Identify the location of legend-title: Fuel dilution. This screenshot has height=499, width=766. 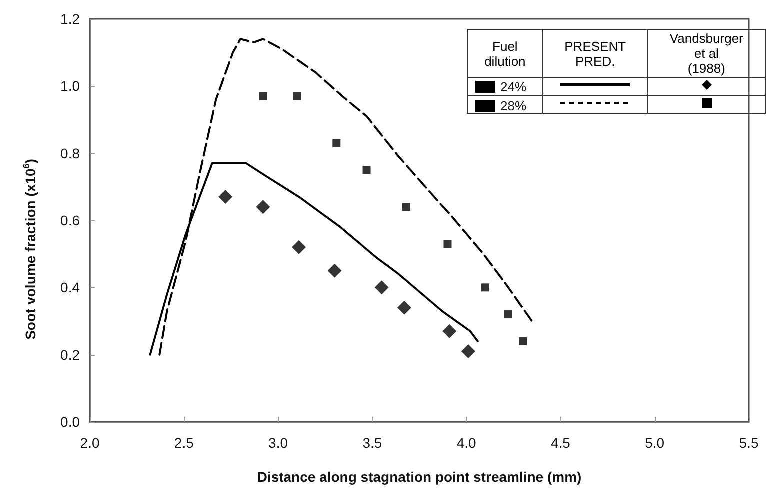
(505, 54).